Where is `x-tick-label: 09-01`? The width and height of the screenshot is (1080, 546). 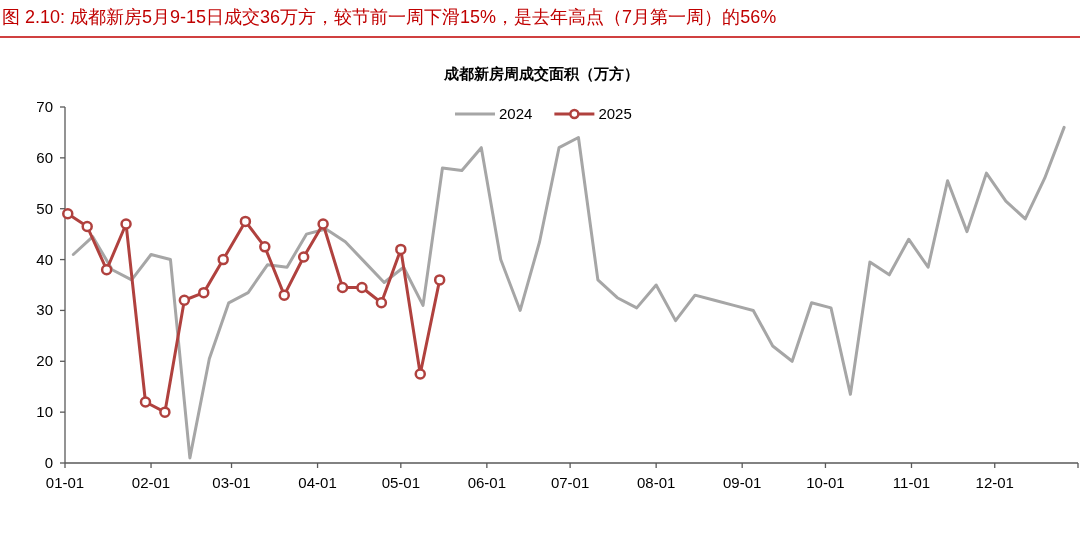 x-tick-label: 09-01 is located at coordinates (742, 482).